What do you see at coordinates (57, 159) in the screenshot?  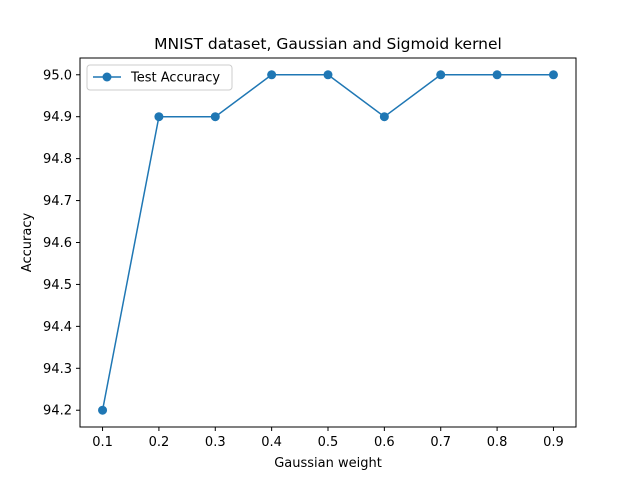 I see `y-tick-label: 94.8` at bounding box center [57, 159].